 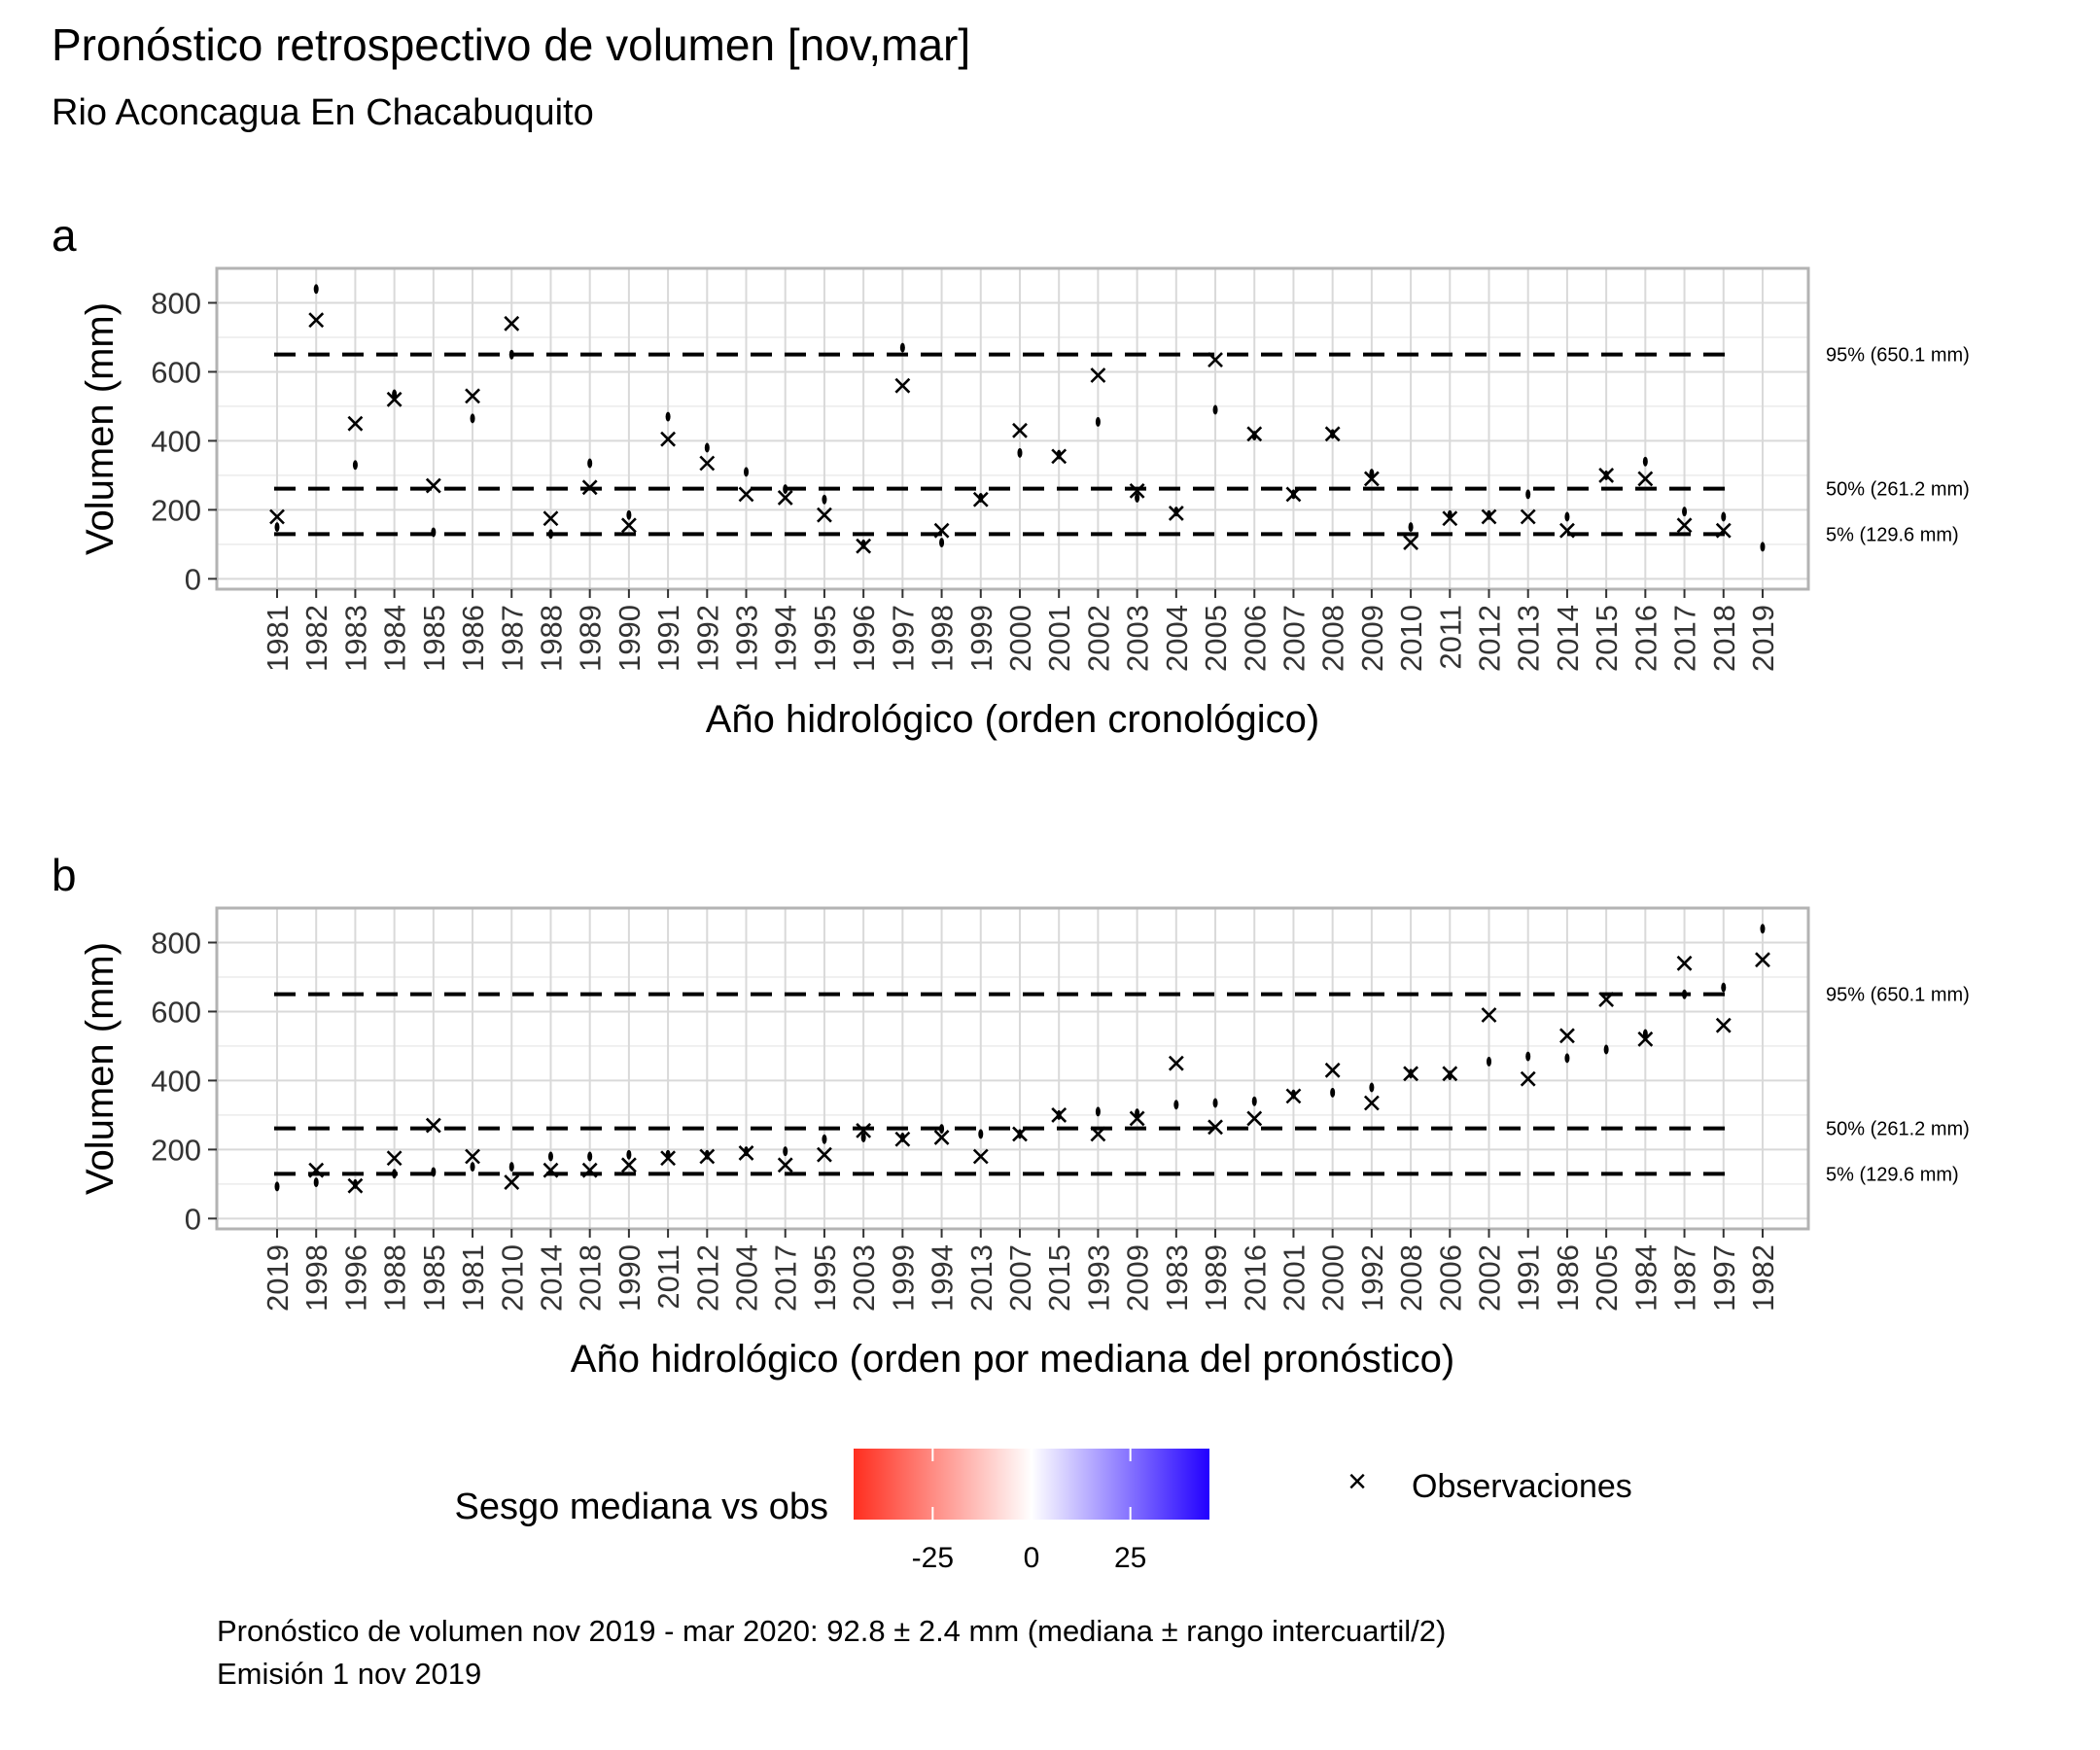 I want to click on panel-b-observation-1986, so click(x=1567, y=1036).